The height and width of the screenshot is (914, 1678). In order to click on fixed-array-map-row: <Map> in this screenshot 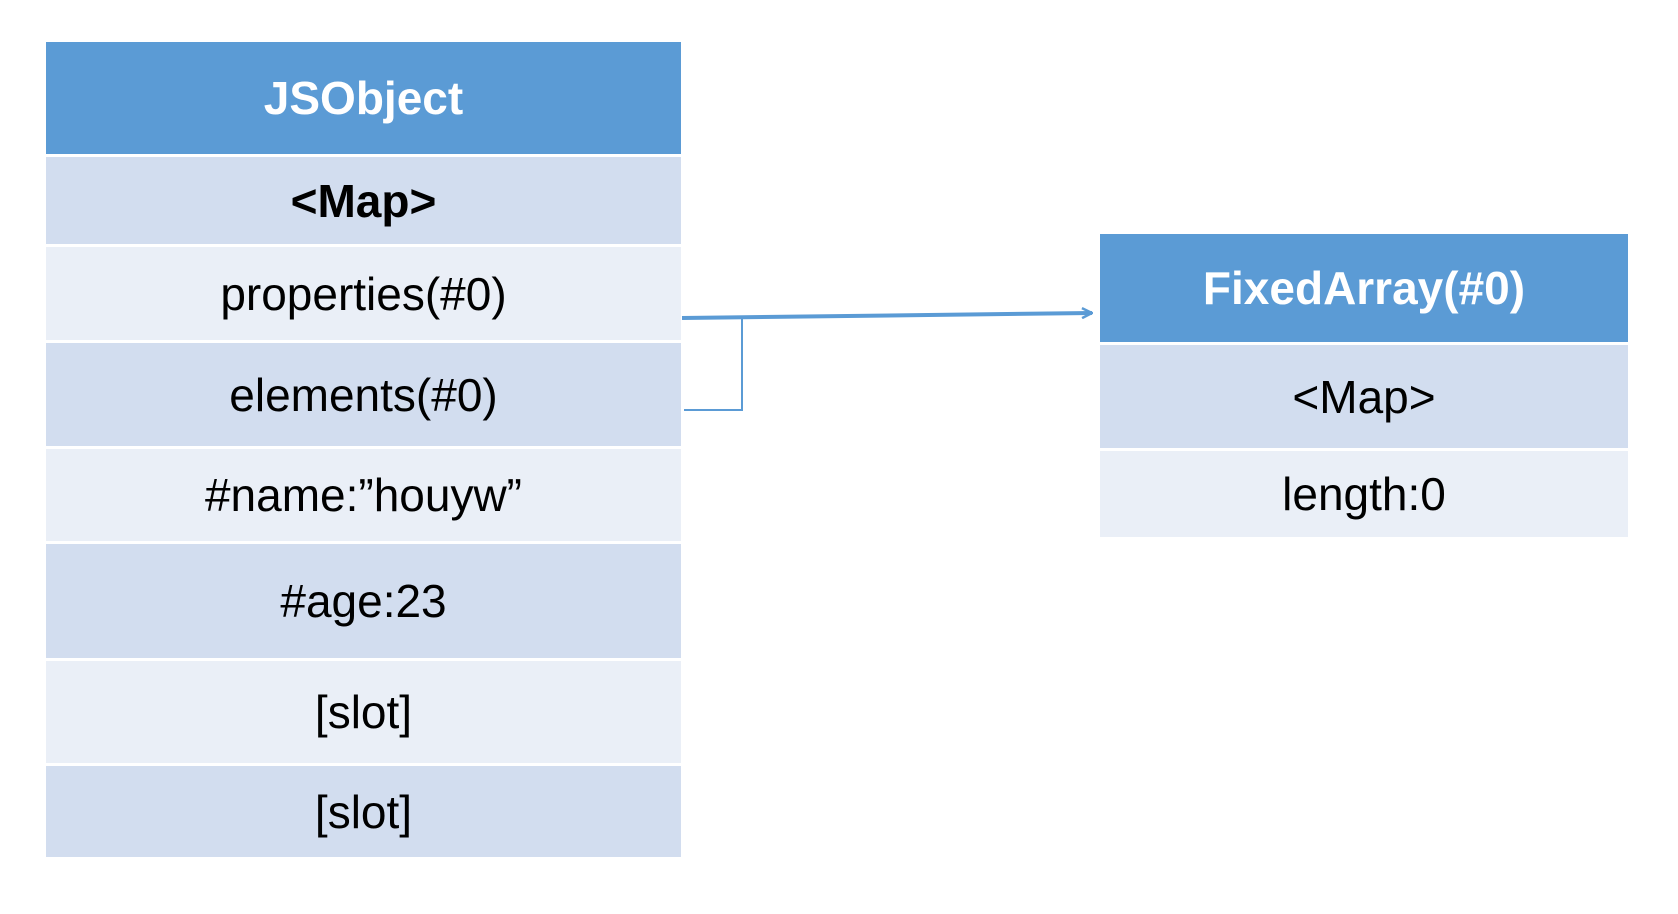, I will do `click(1364, 396)`.